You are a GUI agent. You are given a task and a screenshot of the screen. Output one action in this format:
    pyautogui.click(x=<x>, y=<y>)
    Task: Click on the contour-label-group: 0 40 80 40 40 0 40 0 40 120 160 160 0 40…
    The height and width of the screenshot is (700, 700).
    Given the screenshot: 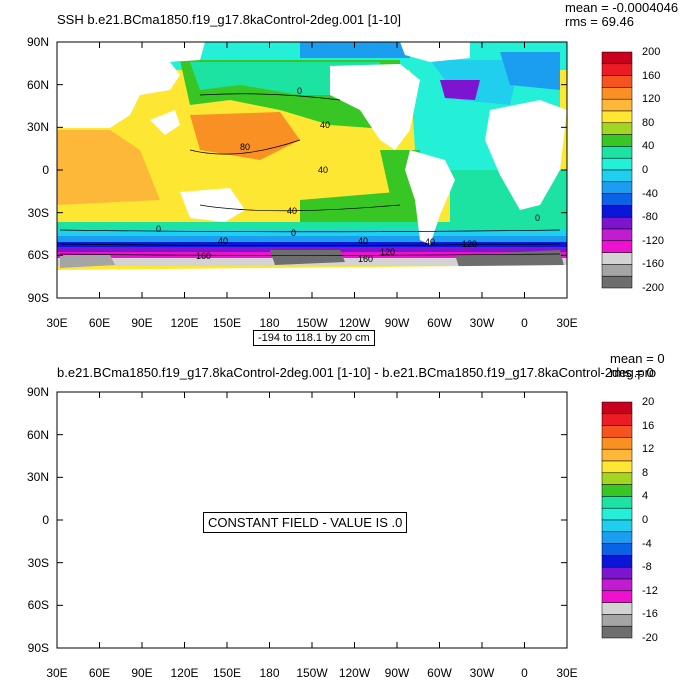 What is the action you would take?
    pyautogui.click(x=348, y=175)
    